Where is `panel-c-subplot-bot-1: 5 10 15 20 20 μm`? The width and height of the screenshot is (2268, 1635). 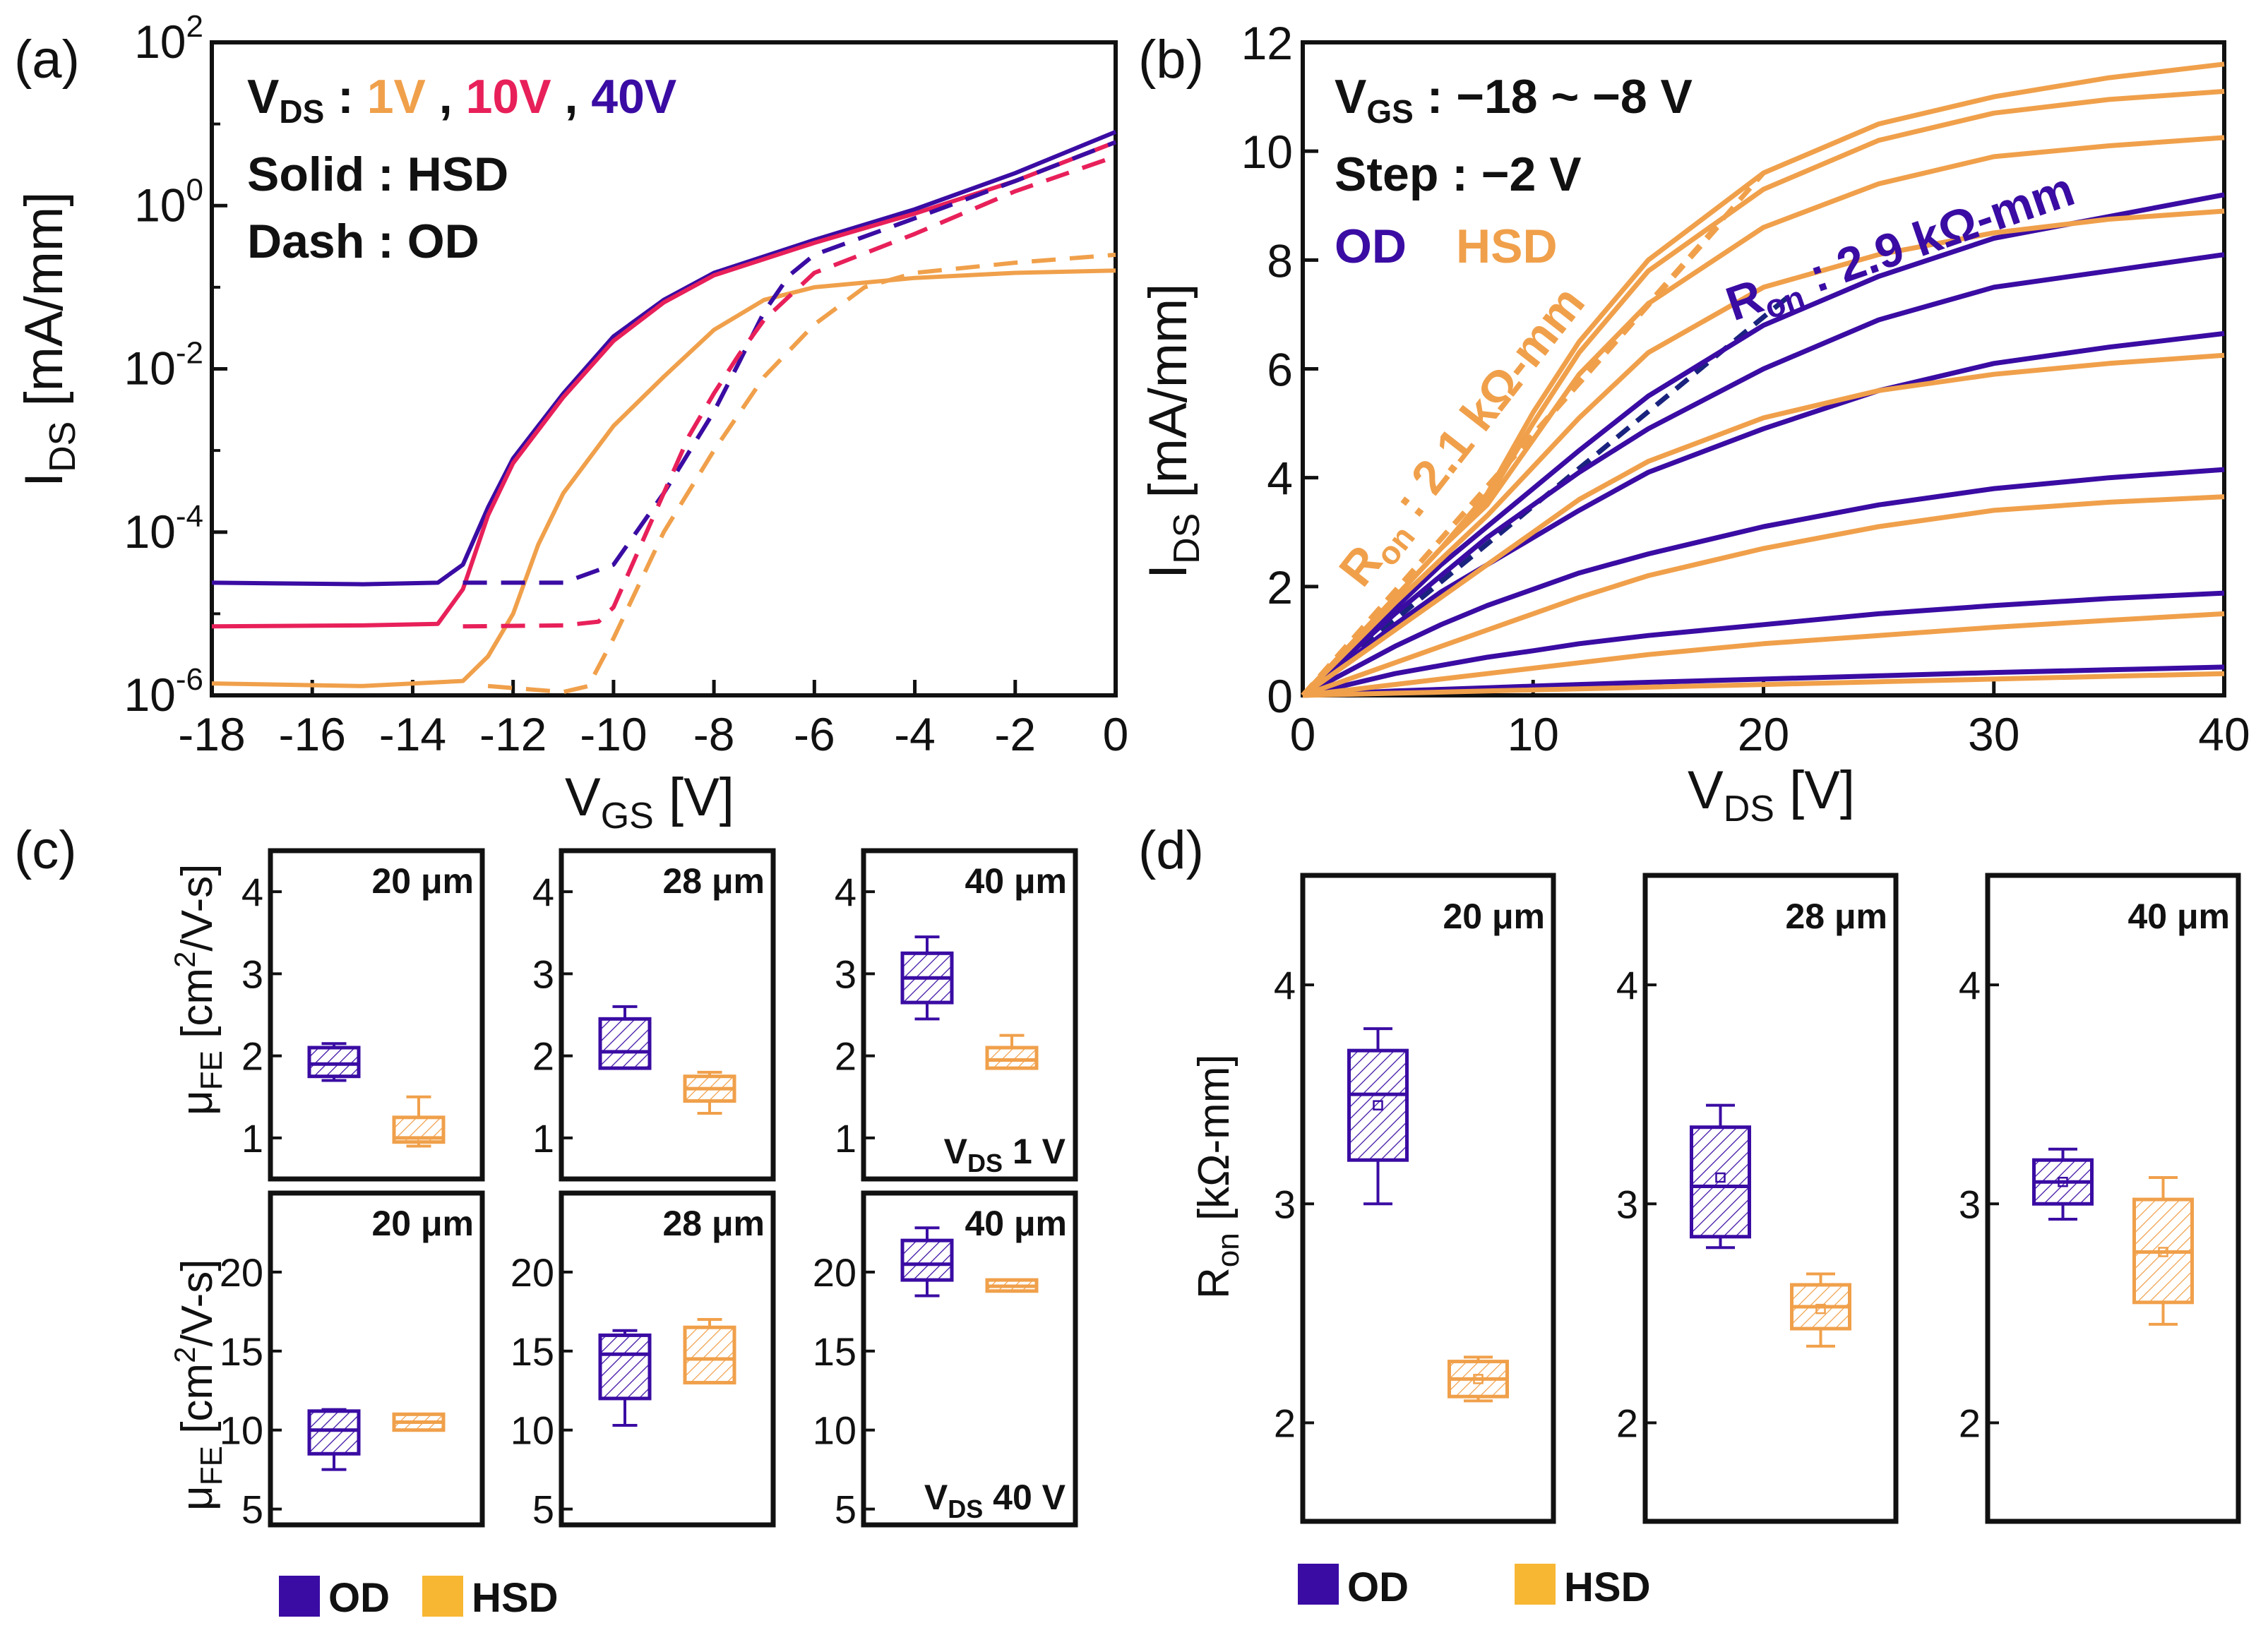
panel-c-subplot-bot-1: 5 10 15 20 20 μm is located at coordinates (352, 1361).